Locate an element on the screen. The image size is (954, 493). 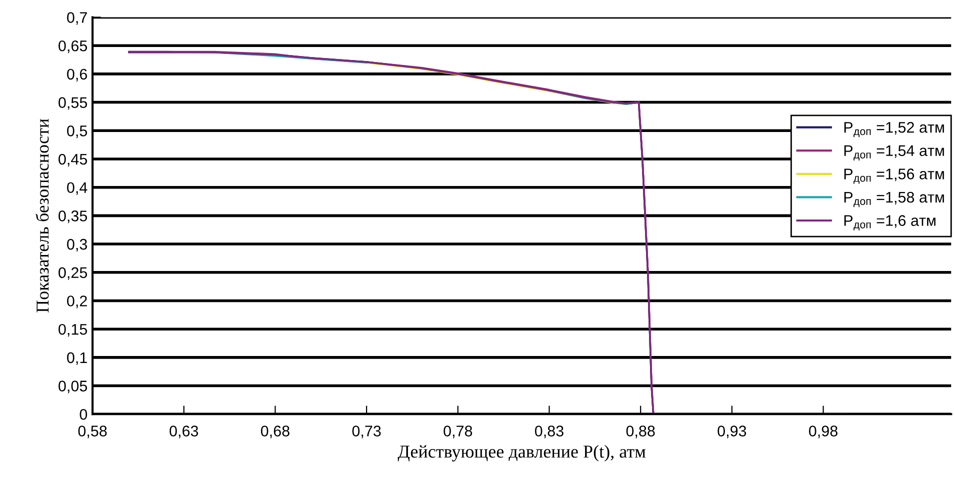
y-axis-title: Показатель безопасности is located at coordinates (42, 215).